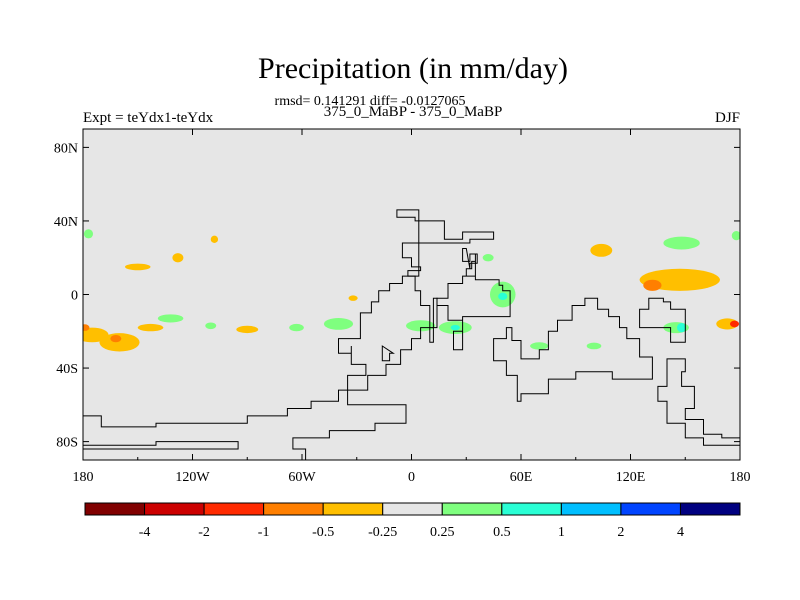  What do you see at coordinates (502, 532) in the screenshot?
I see `colorbar-label-6: 0.5` at bounding box center [502, 532].